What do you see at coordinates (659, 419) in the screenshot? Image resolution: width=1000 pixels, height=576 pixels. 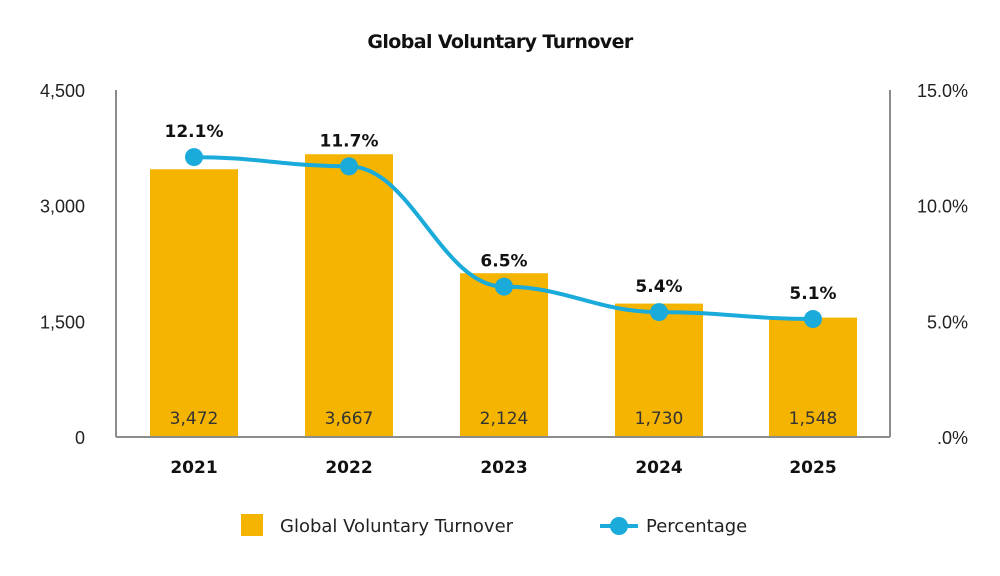 I see `bar-value-label: 1,730` at bounding box center [659, 419].